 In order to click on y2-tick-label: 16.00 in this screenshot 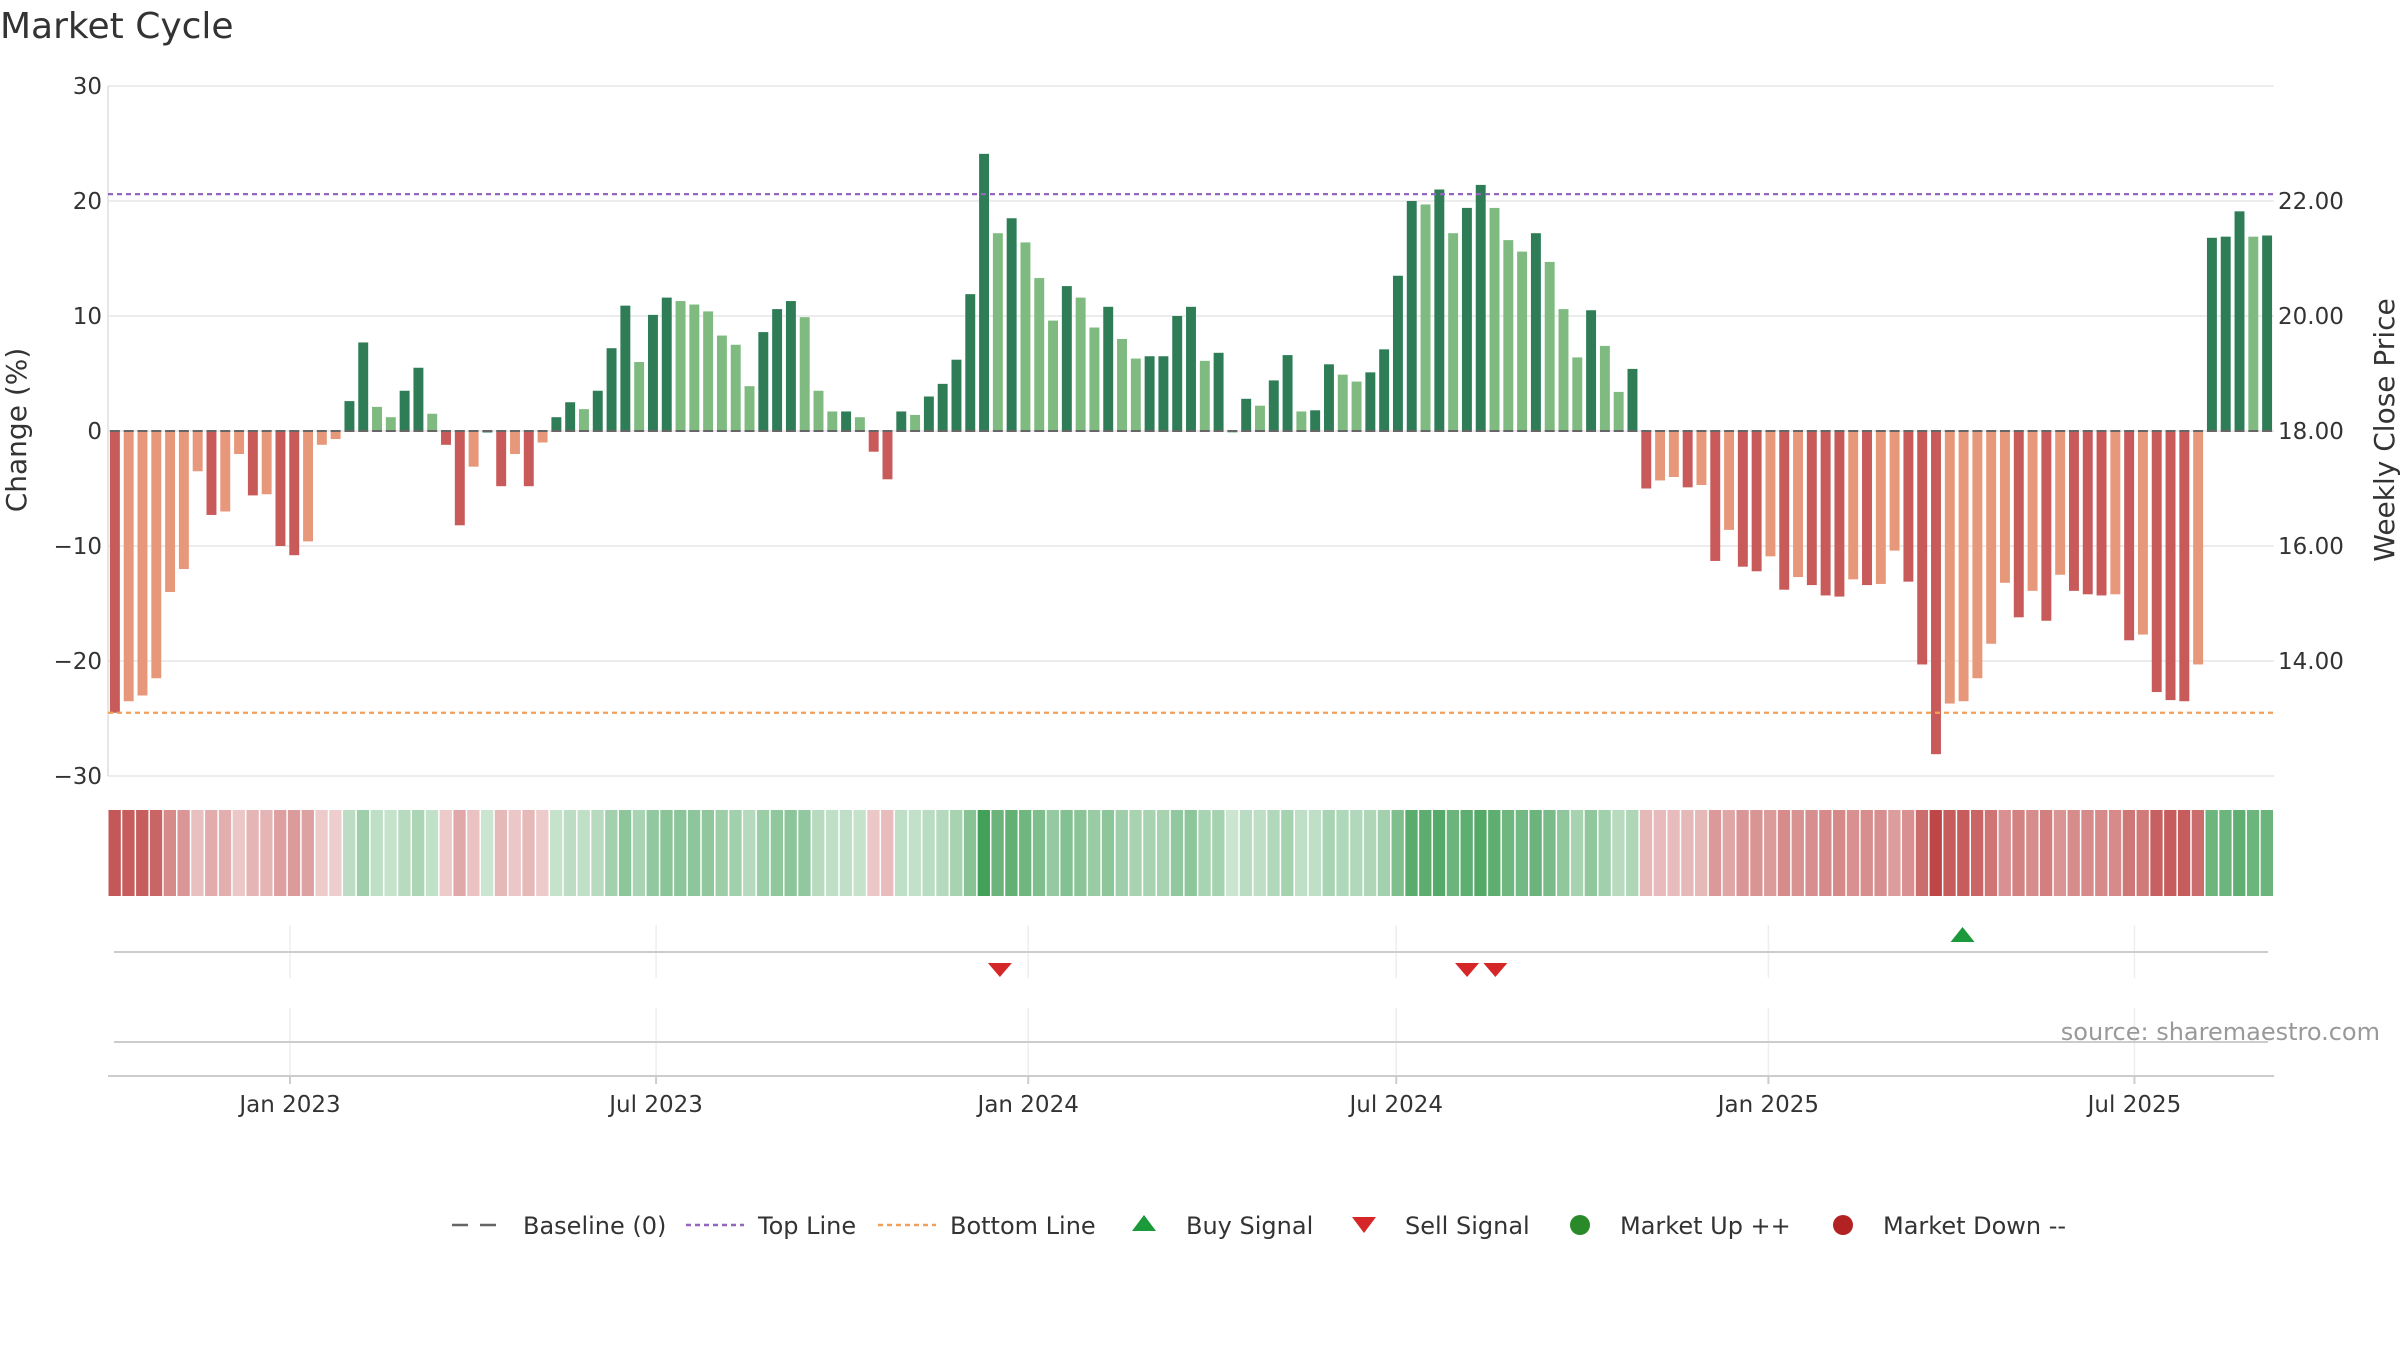, I will do `click(2311, 547)`.